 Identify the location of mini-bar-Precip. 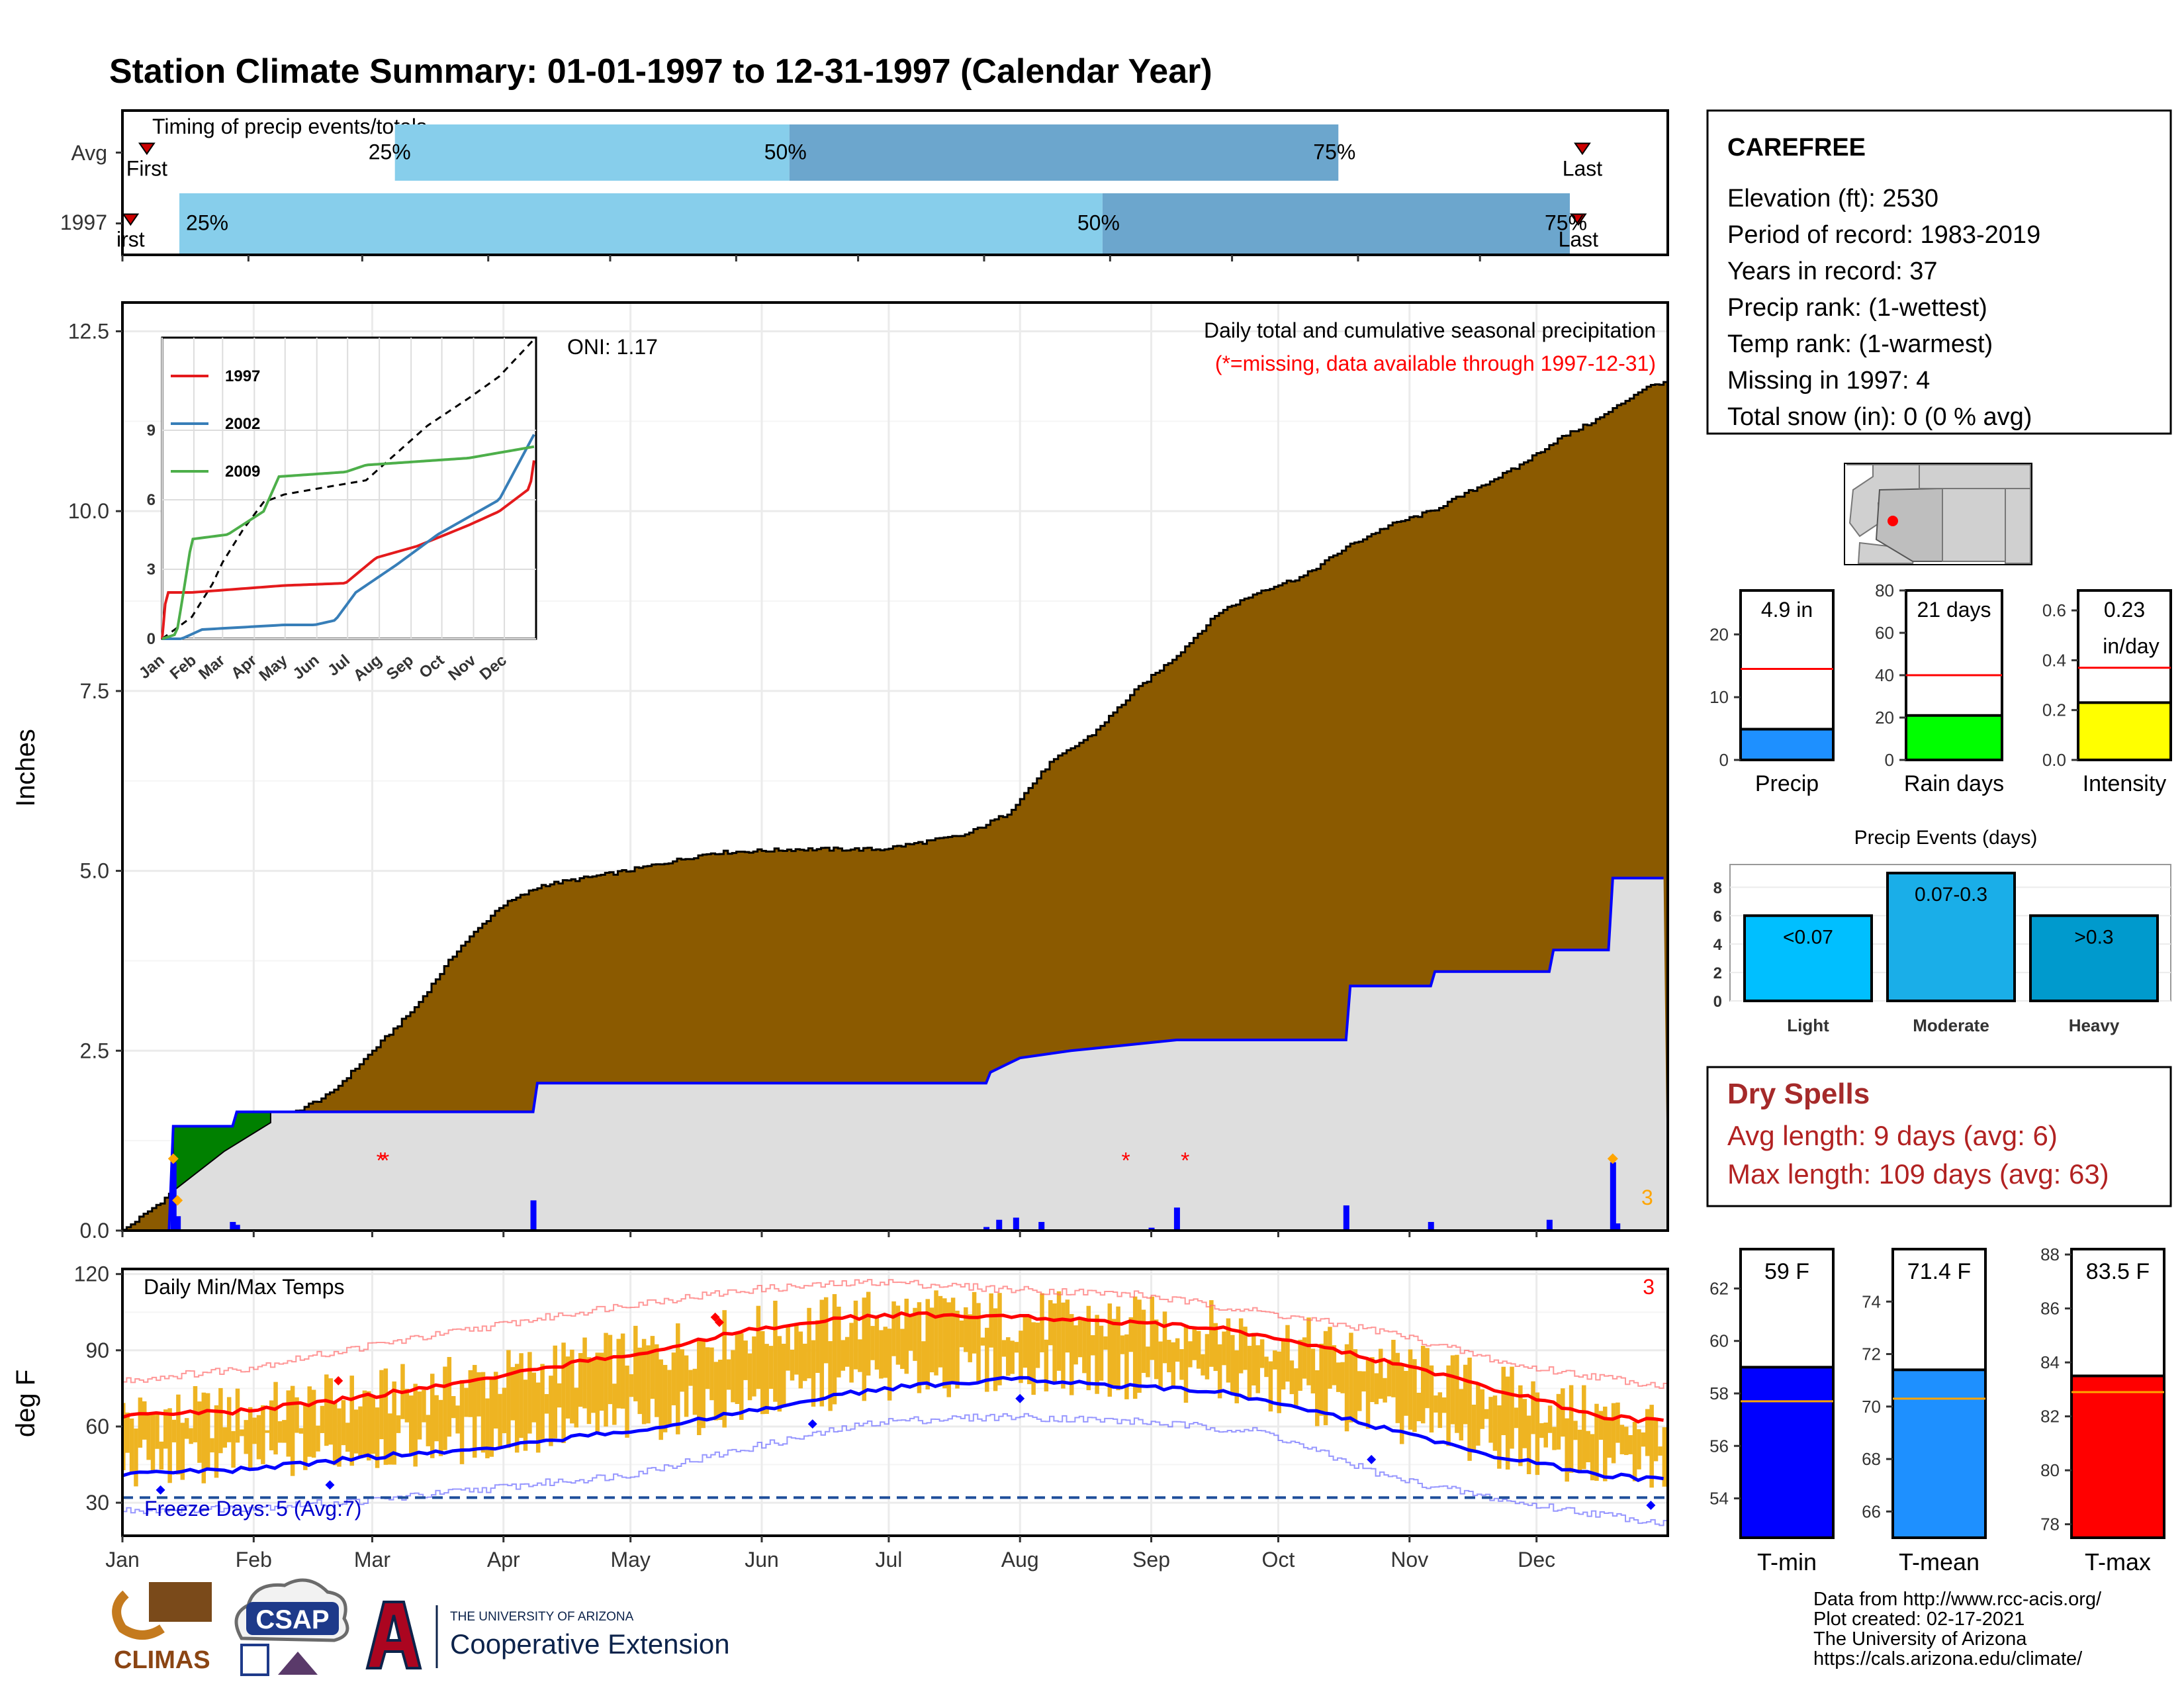
(1787, 744).